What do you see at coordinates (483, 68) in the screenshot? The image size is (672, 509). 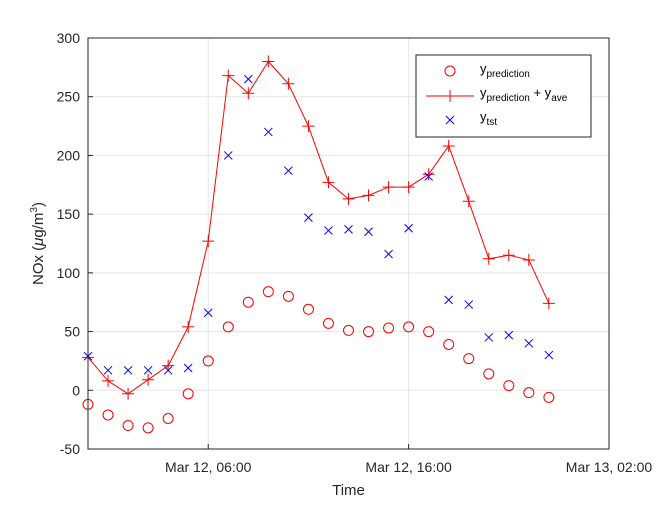 I see `legend-label-prediction-main: y` at bounding box center [483, 68].